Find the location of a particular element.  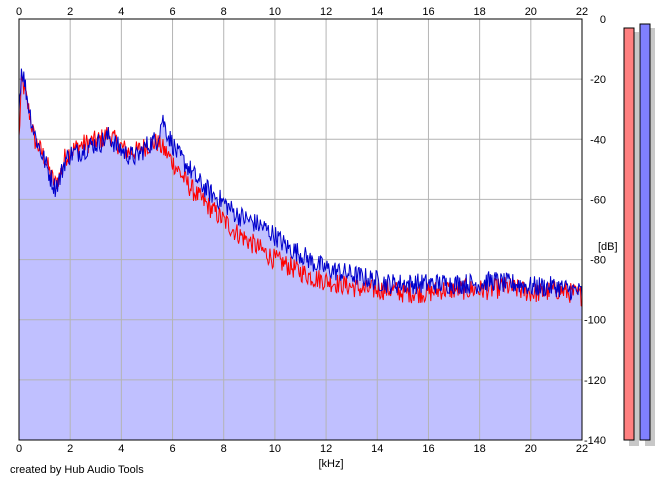

x-tick-labels-top: 0 2 4 6 8 10 12 14 16 18 20 22 is located at coordinates (302, 12).